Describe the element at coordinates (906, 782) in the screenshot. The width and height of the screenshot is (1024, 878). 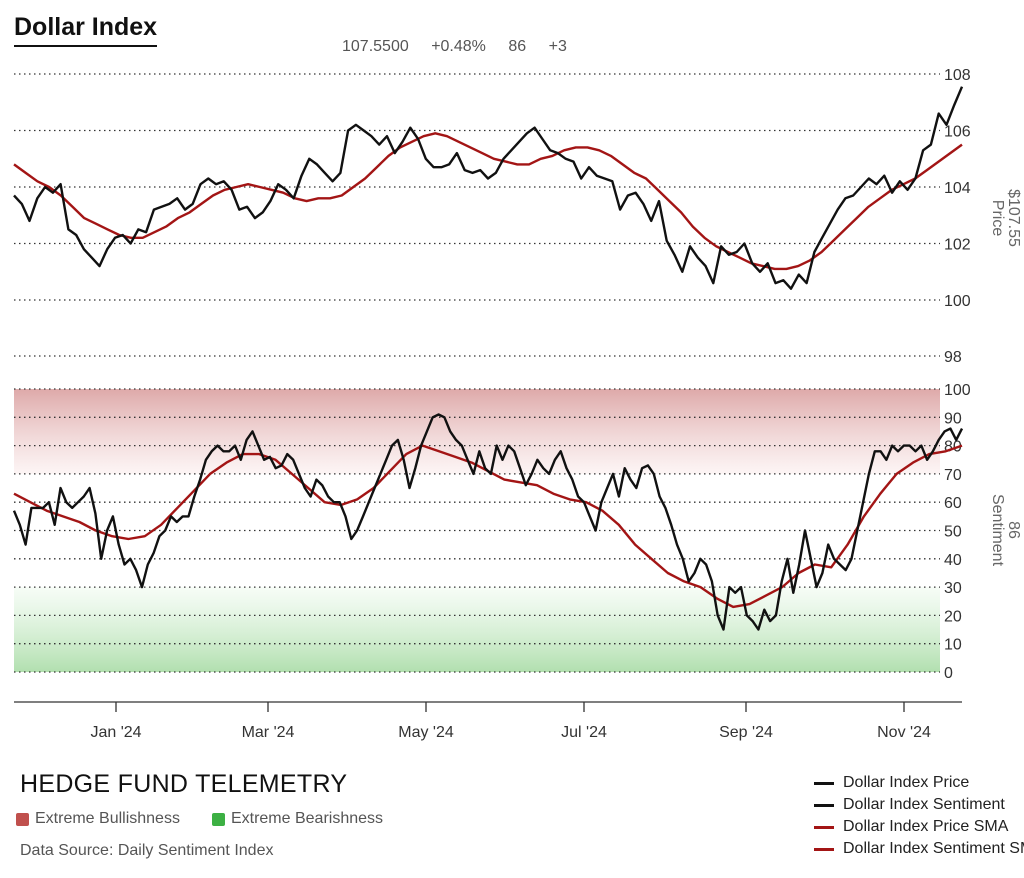
I see `legend-label-price: Dollar Index Price` at that location.